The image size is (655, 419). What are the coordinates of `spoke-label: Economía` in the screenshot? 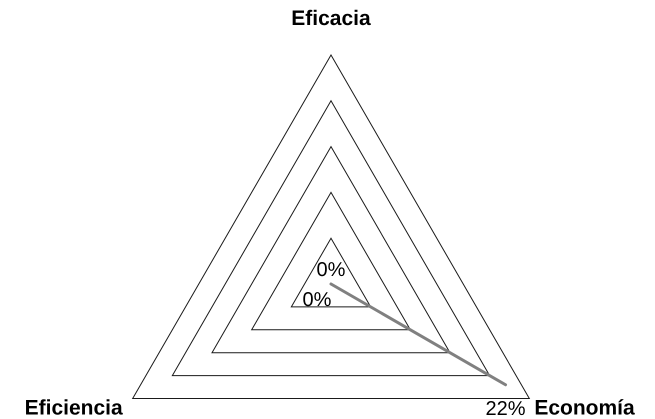 It's located at (584, 407).